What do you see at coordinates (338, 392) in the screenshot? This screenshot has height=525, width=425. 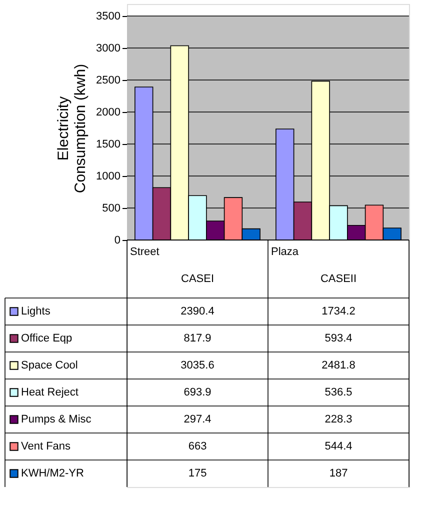 I see `data-label: 536.5` at bounding box center [338, 392].